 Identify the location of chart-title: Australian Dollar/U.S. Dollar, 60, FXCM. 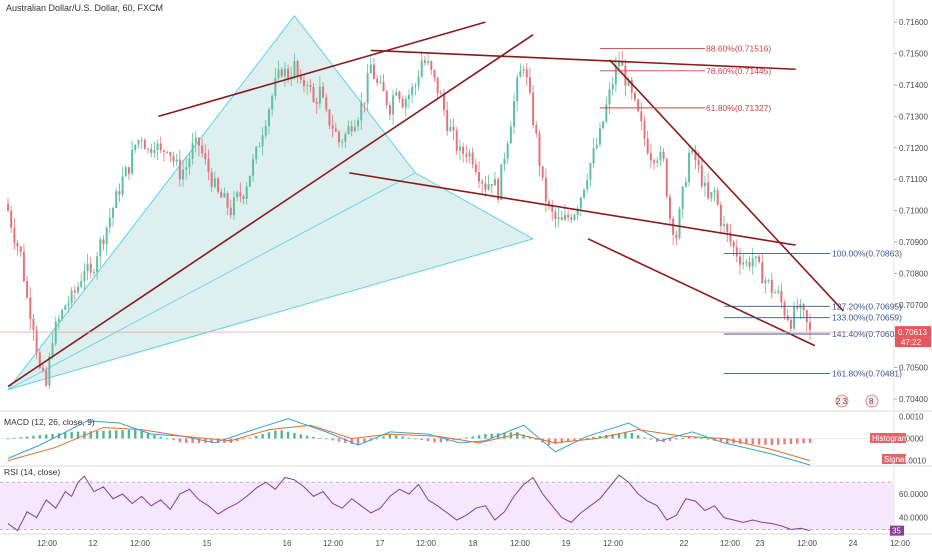
(84, 8).